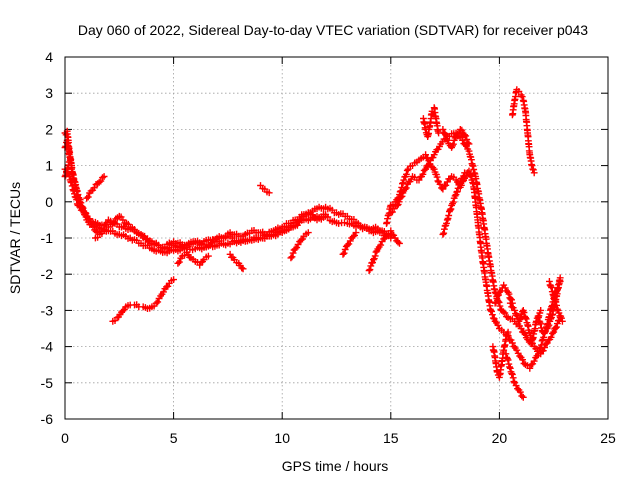 This screenshot has height=485, width=640. Describe the element at coordinates (282, 438) in the screenshot. I see `x-tick-label: 10` at that location.